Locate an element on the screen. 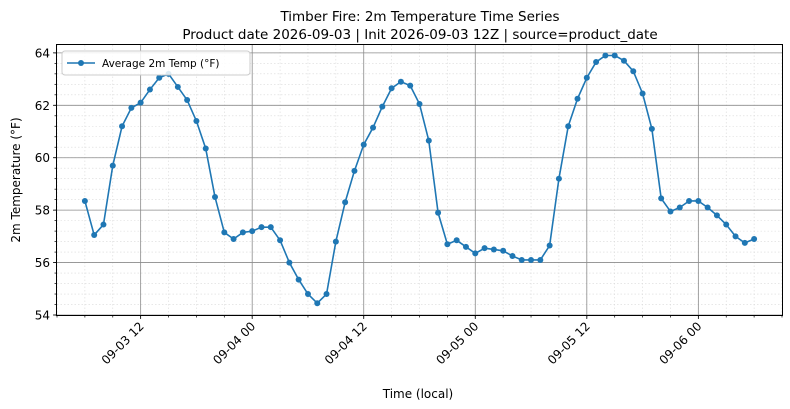 Image resolution: width=790 pixels, height=409 pixels. x-tick-label: 09-04 12 is located at coordinates (346, 343).